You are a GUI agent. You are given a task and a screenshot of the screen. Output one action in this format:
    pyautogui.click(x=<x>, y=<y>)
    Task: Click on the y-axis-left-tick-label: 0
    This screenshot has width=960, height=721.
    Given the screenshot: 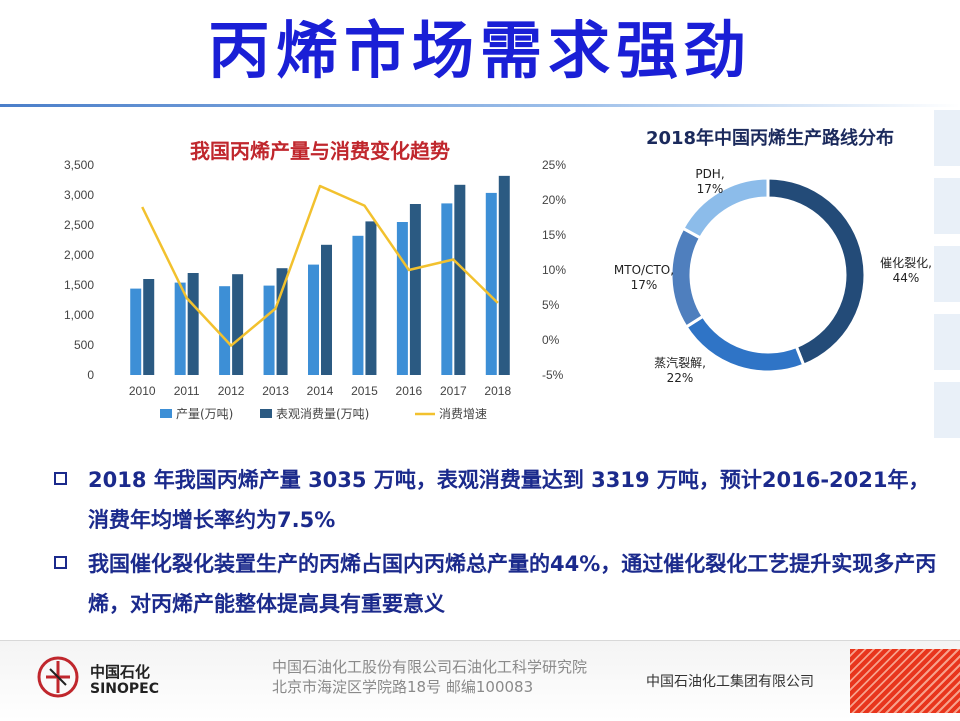 What is the action you would take?
    pyautogui.click(x=90, y=375)
    